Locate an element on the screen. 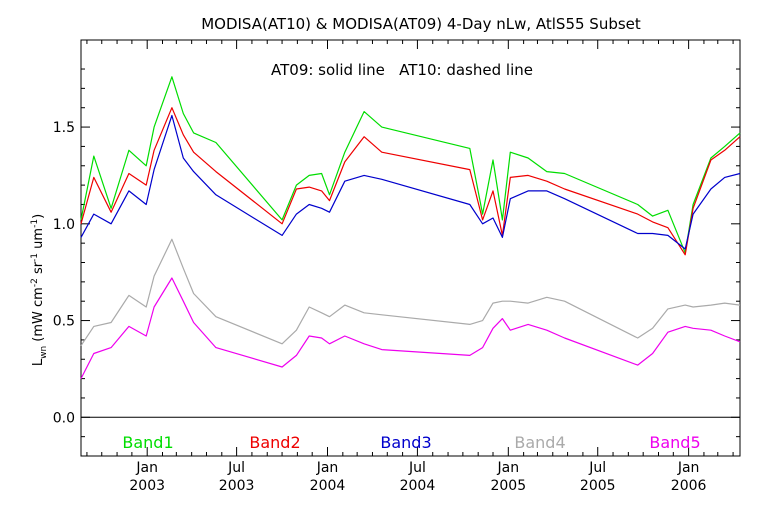 Image resolution: width=768 pixels, height=512 pixels. y-axis-label: Lwn (mW cm-2 sr-1 um-1) is located at coordinates (39, 290).